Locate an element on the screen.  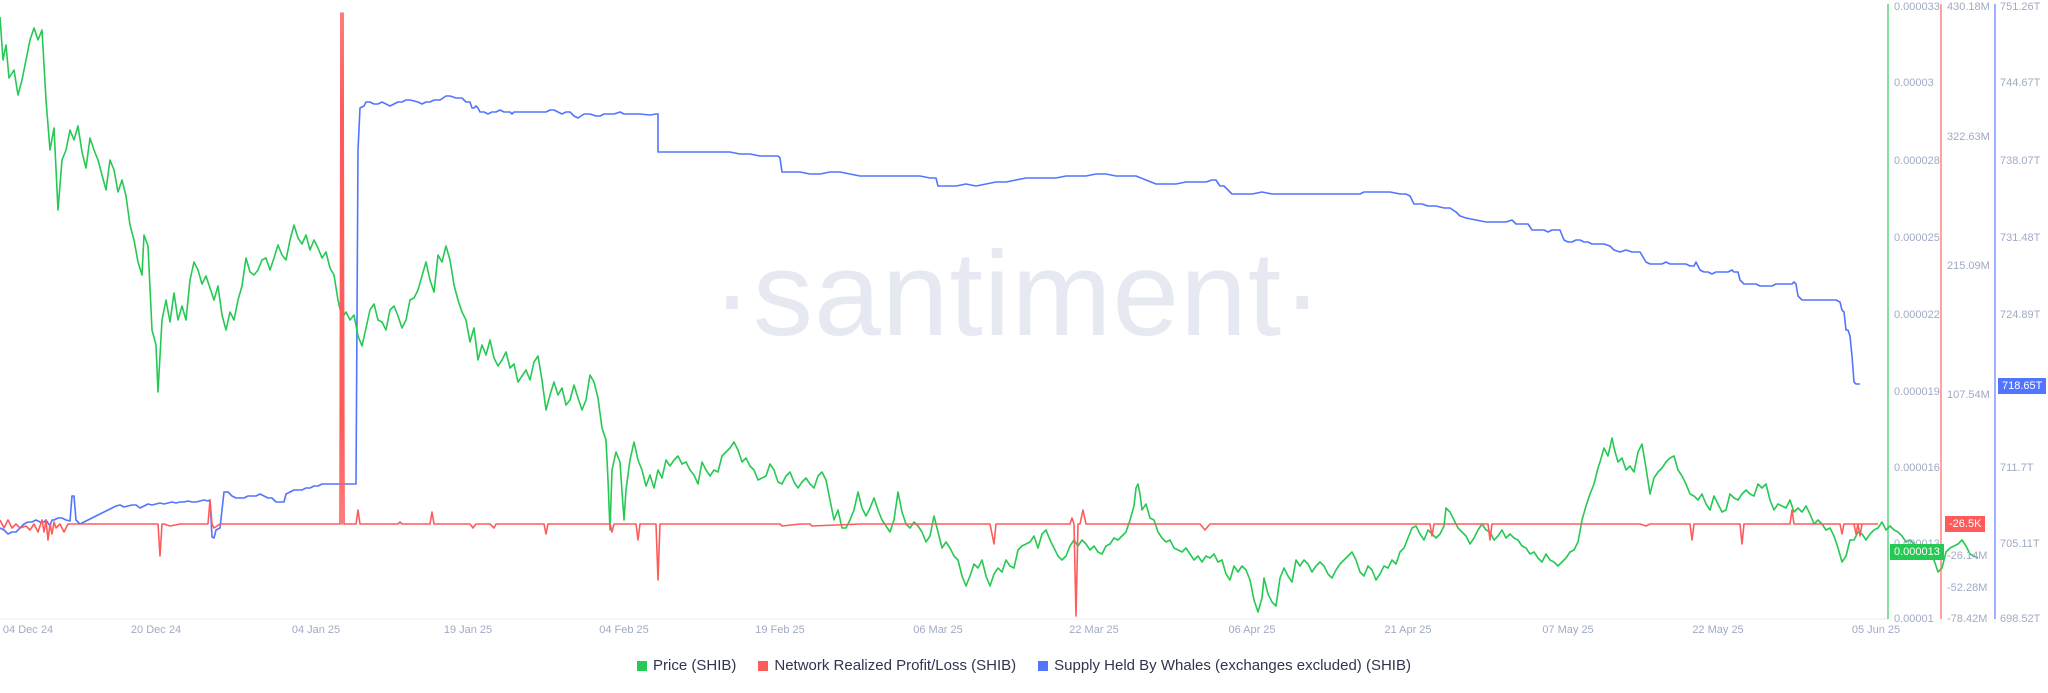
y-tick-label: 0.00003 is located at coordinates (1914, 83).